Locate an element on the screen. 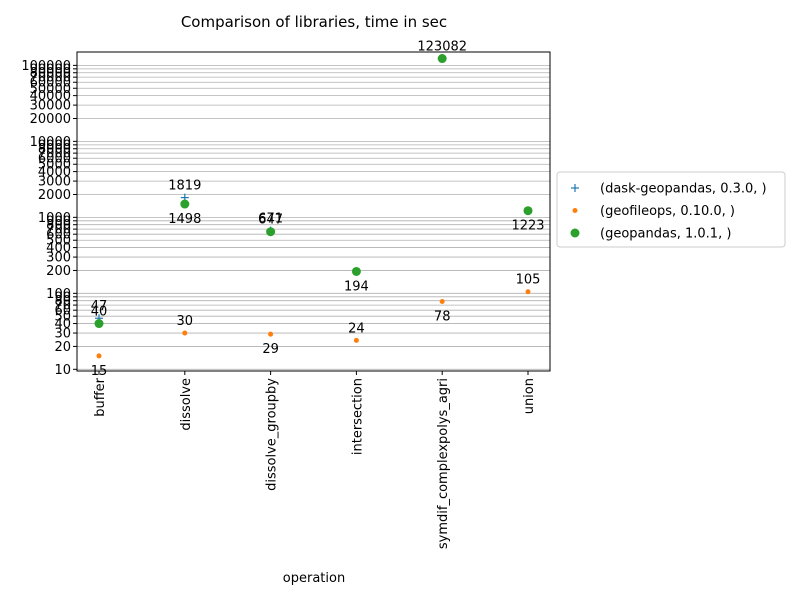 The height and width of the screenshot is (600, 800). y-tick-label: 9000 is located at coordinates (54, 145).